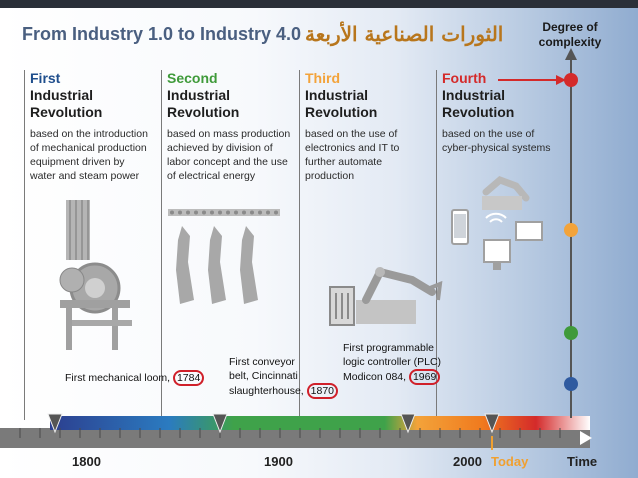 Image resolution: width=638 pixels, height=478 pixels. I want to click on axis-label-2000: 2000, so click(467, 461).